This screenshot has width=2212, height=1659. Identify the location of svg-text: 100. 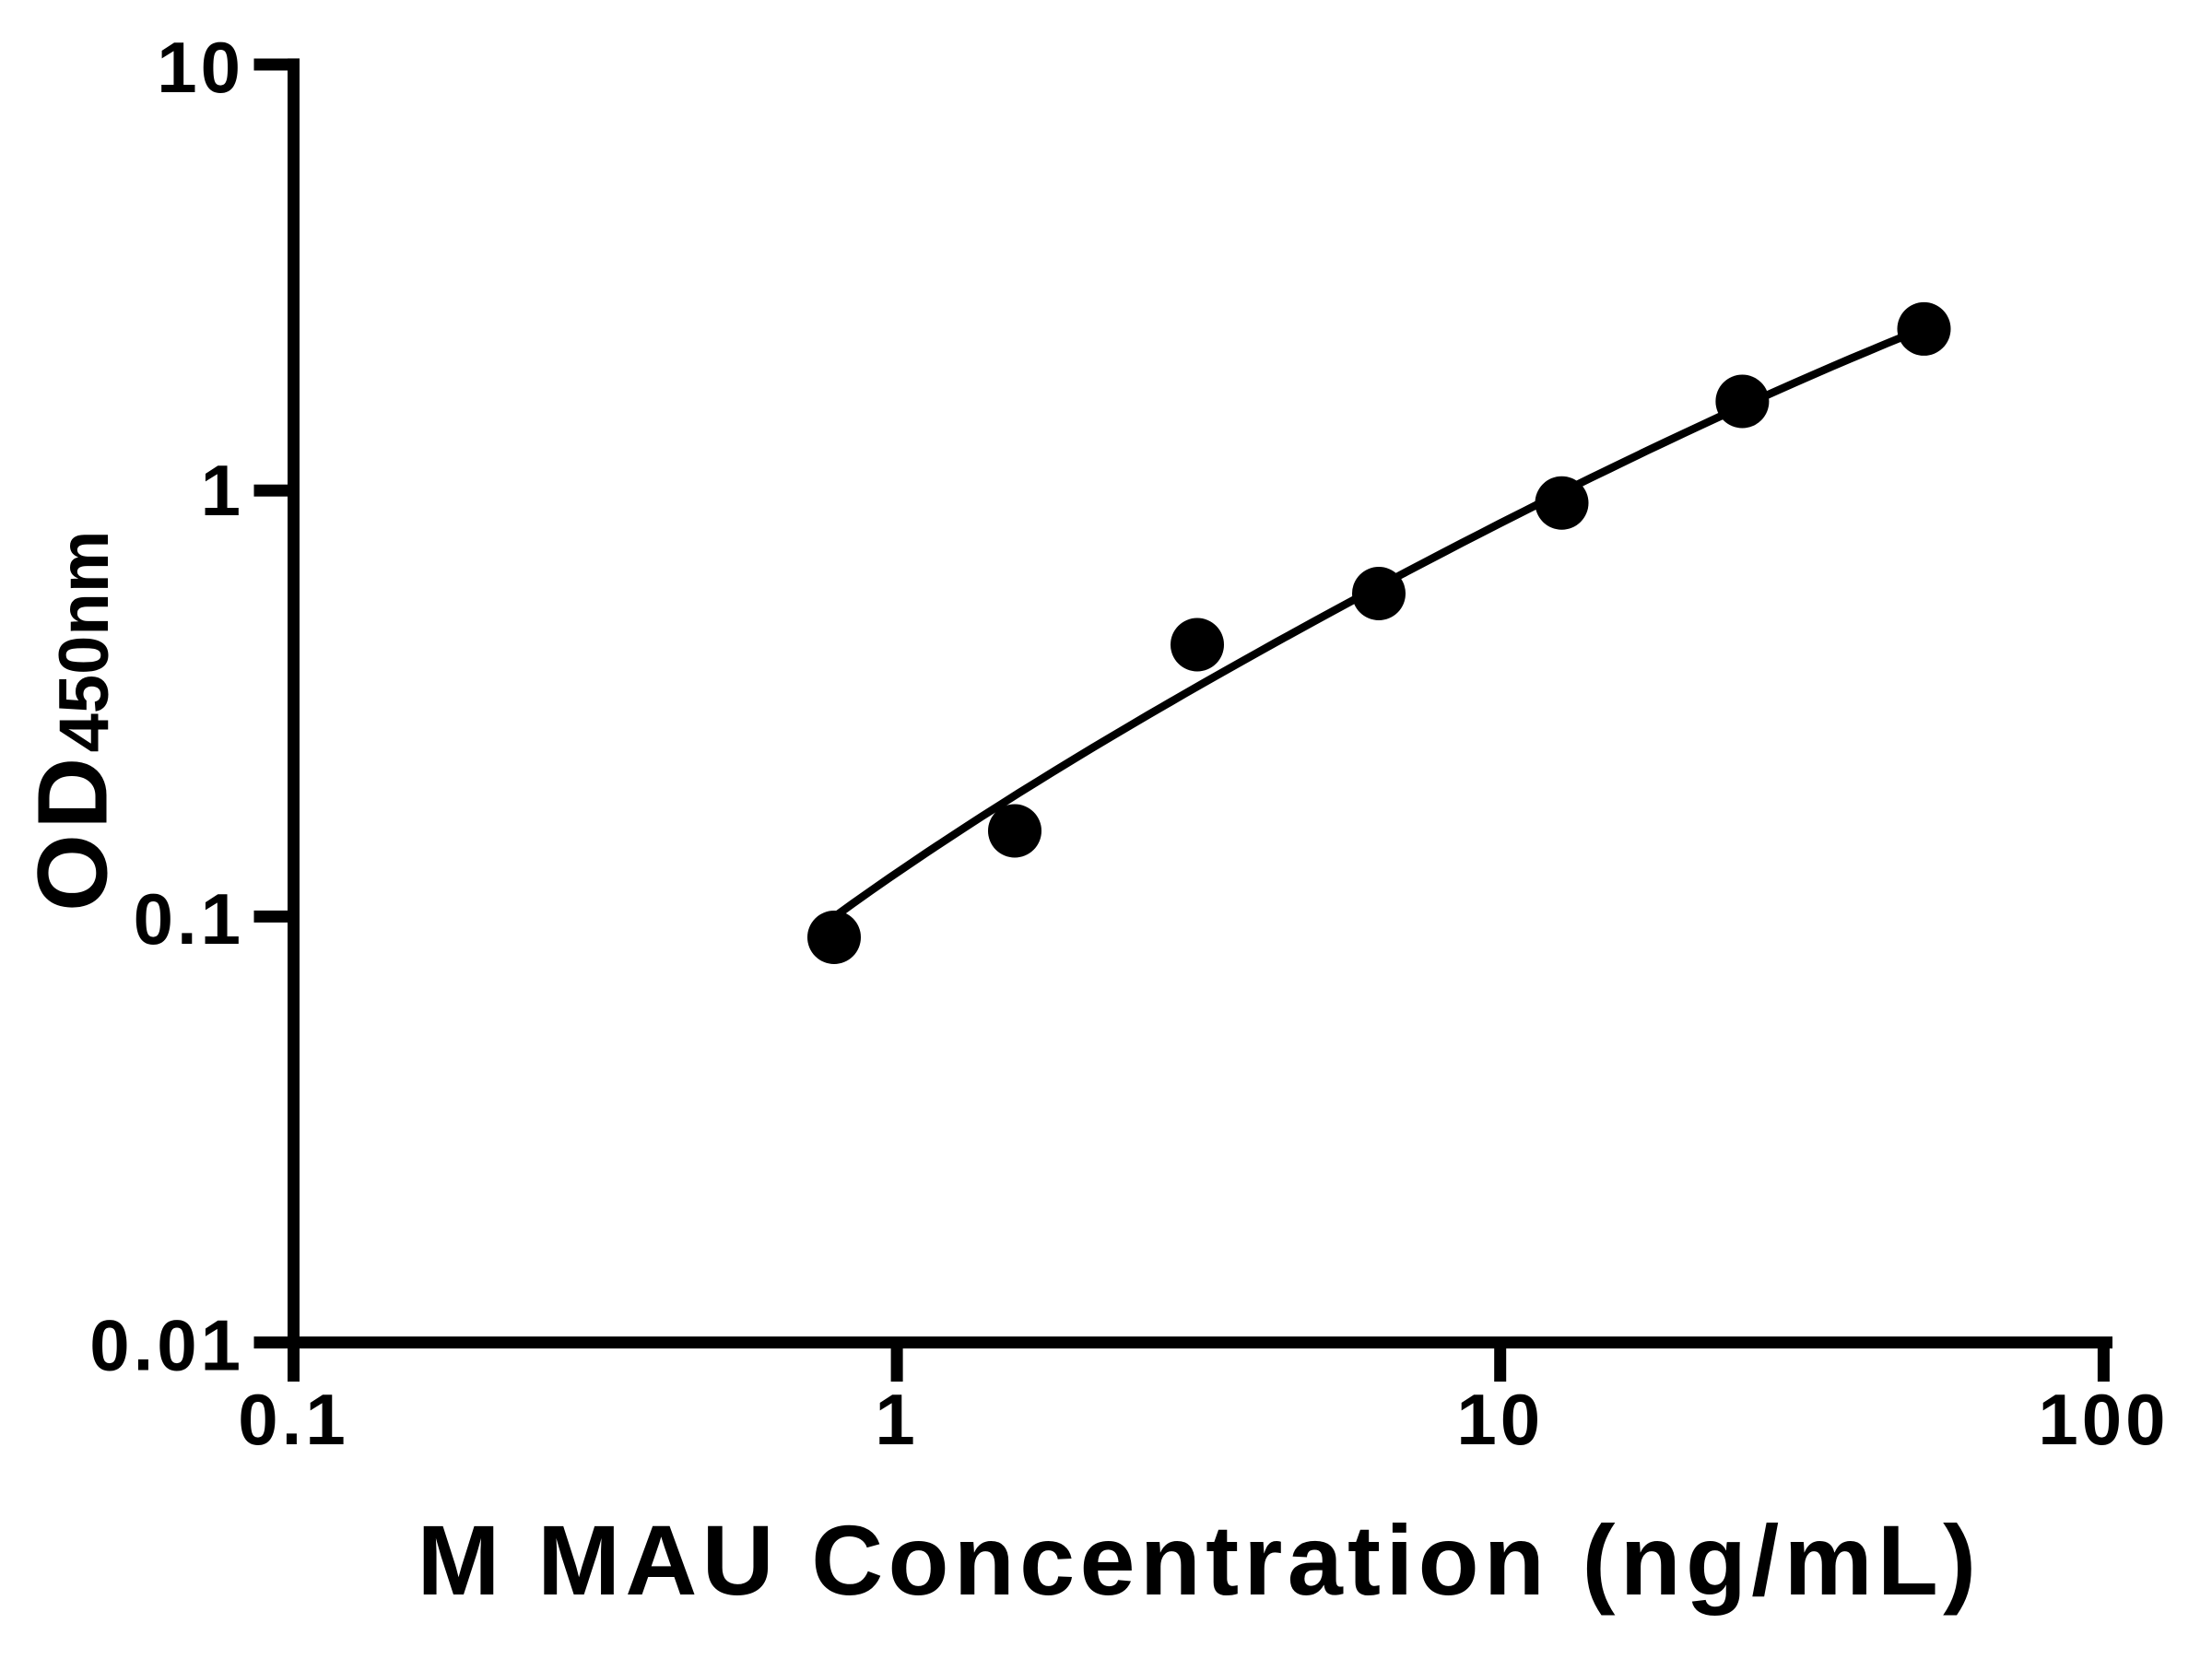
(2103, 1419).